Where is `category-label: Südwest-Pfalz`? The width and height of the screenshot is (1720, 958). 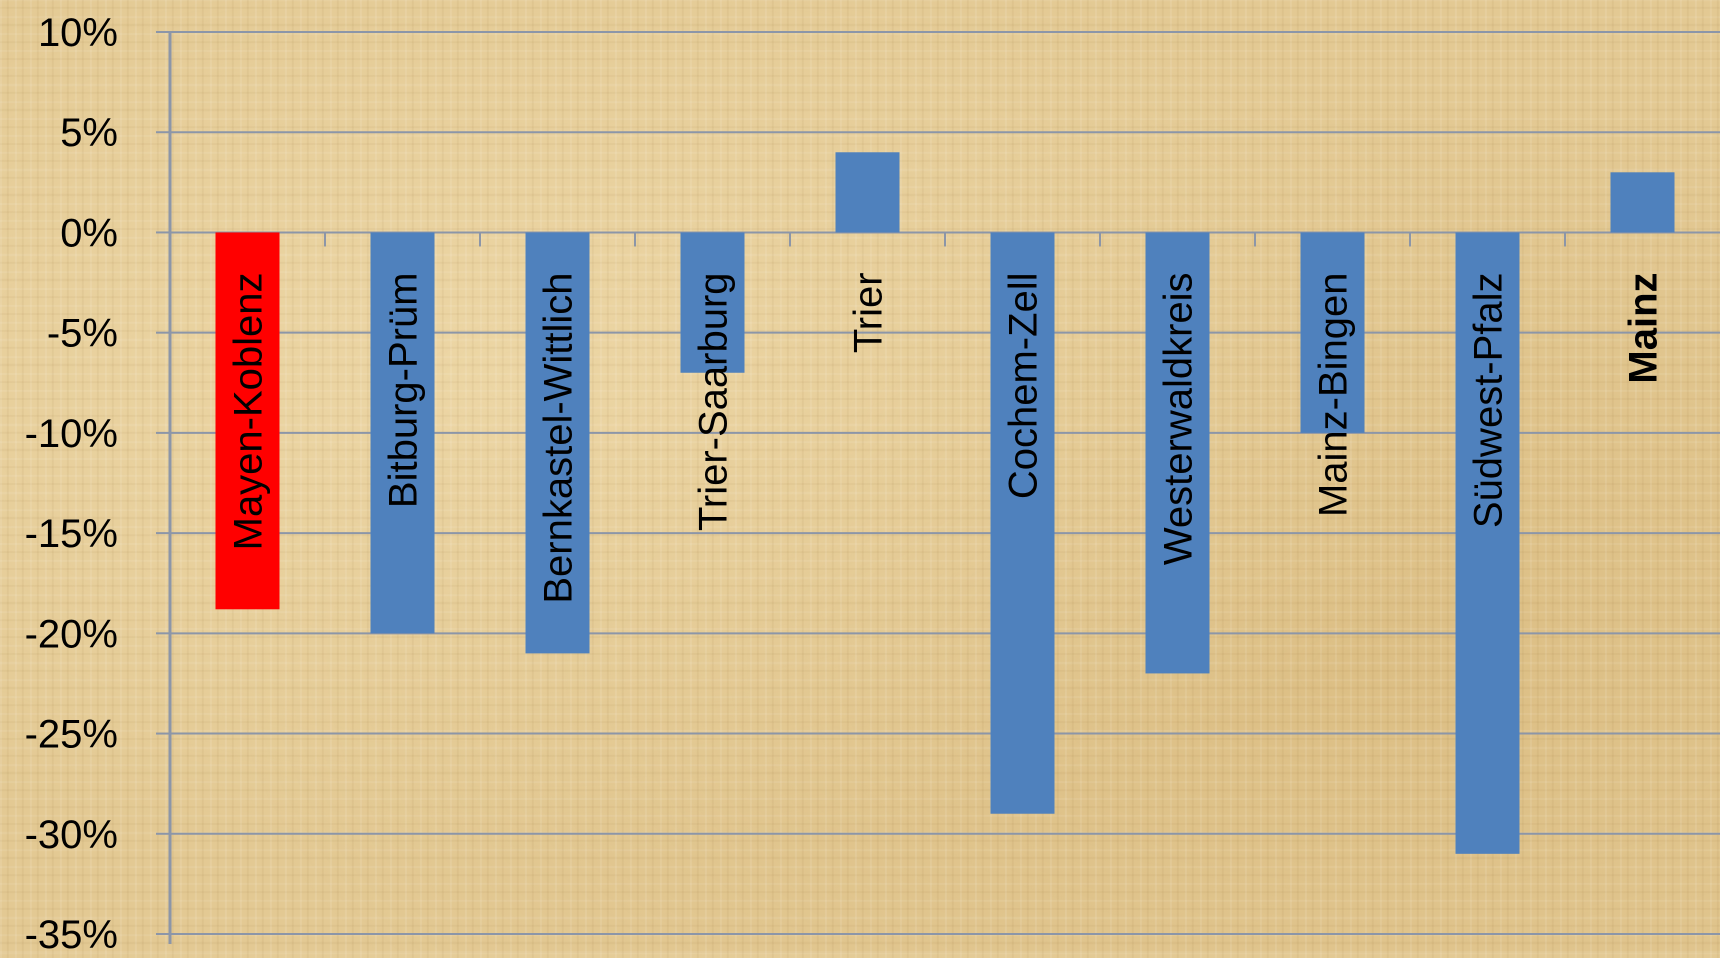
category-label: Südwest-Pfalz is located at coordinates (1489, 400).